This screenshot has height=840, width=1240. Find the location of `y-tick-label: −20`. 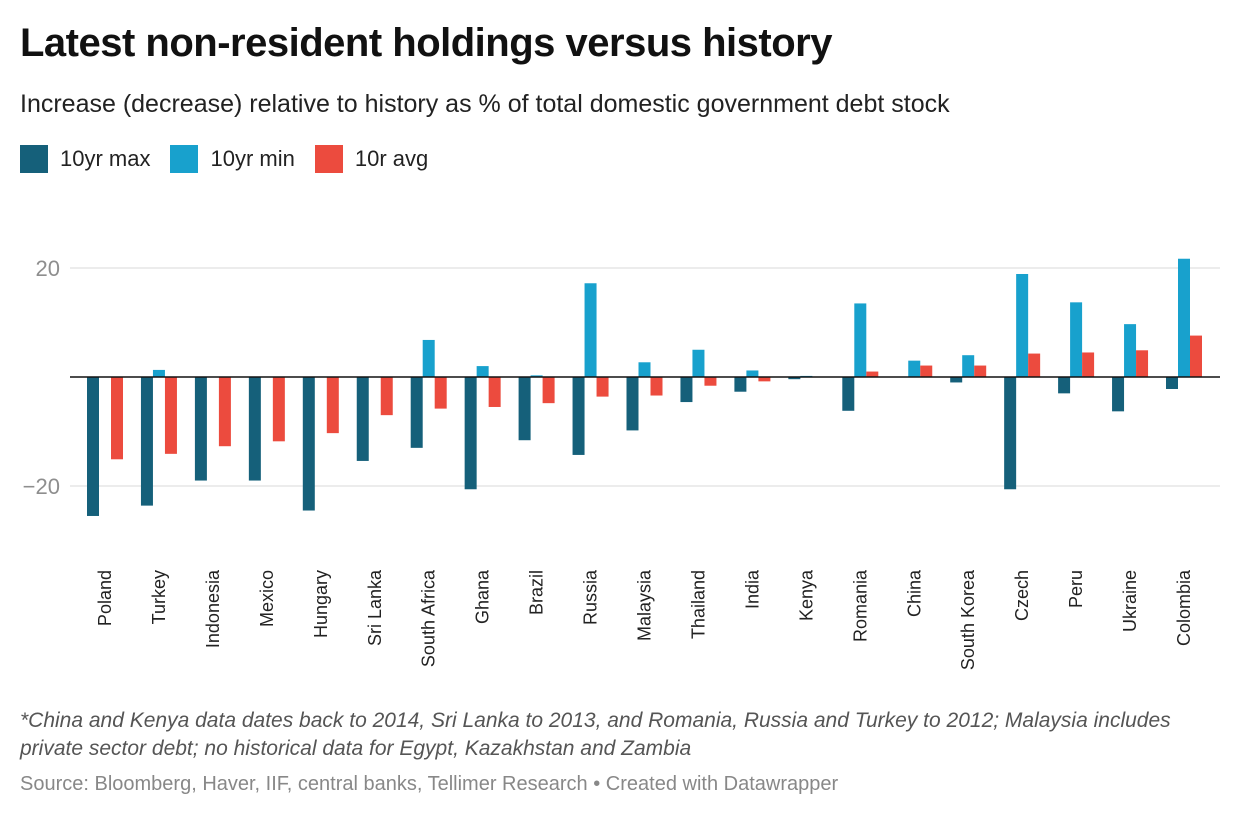

y-tick-label: −20 is located at coordinates (41, 486).